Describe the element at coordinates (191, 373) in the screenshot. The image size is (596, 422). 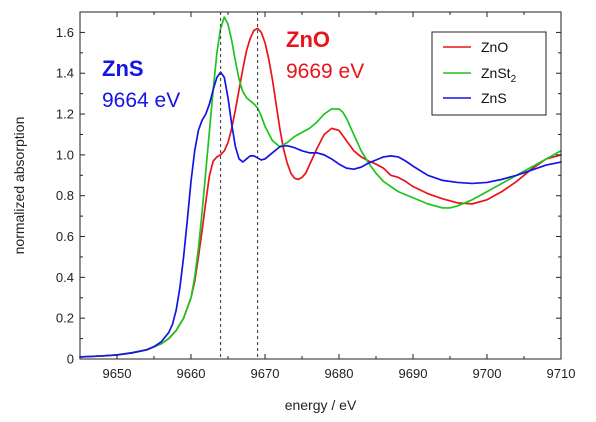
I see `x-tick-label: 9660` at that location.